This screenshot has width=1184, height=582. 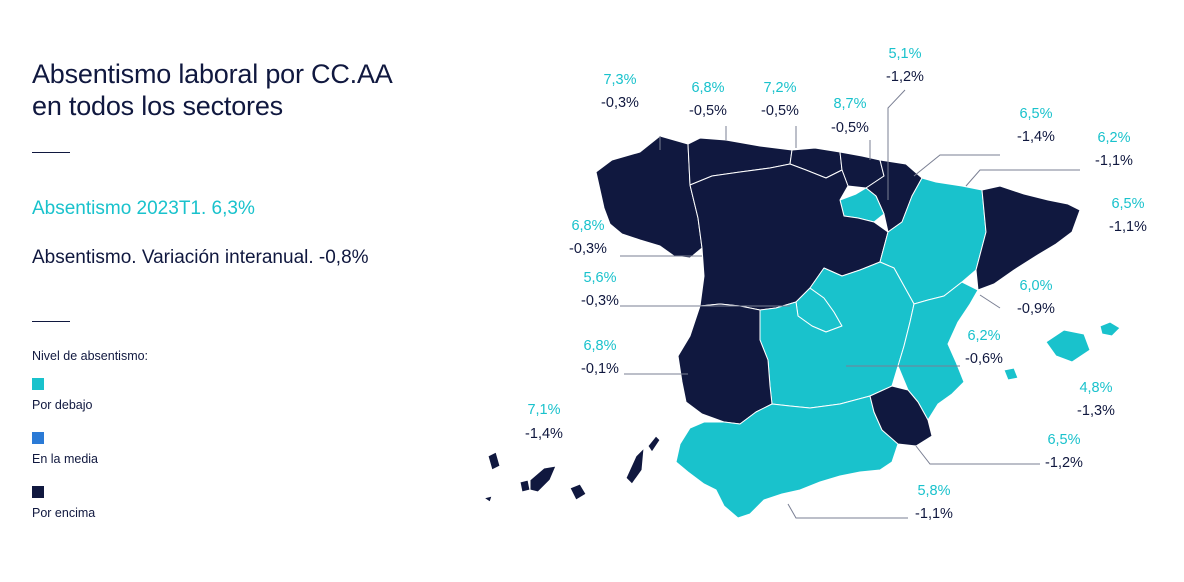 What do you see at coordinates (157, 106) in the screenshot?
I see `title-line-2: en todos los sectores` at bounding box center [157, 106].